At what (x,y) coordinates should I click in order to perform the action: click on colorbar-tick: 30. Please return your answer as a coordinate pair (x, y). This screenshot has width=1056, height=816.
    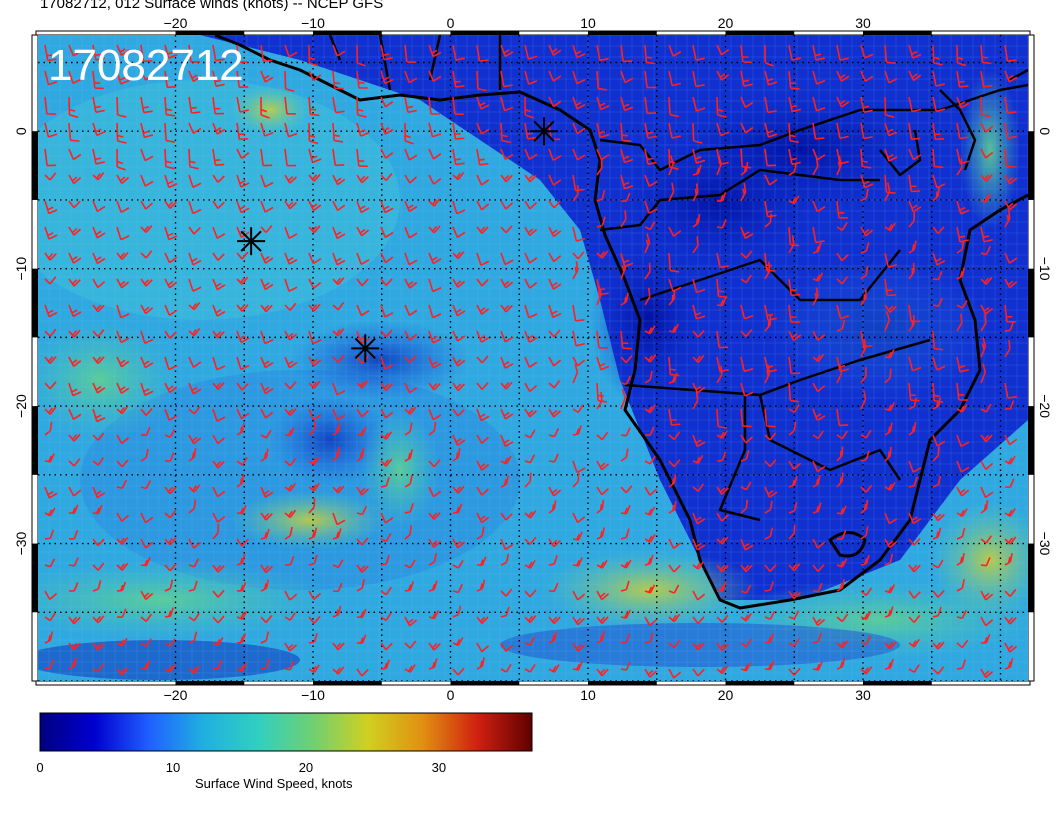
    Looking at the image, I should click on (439, 767).